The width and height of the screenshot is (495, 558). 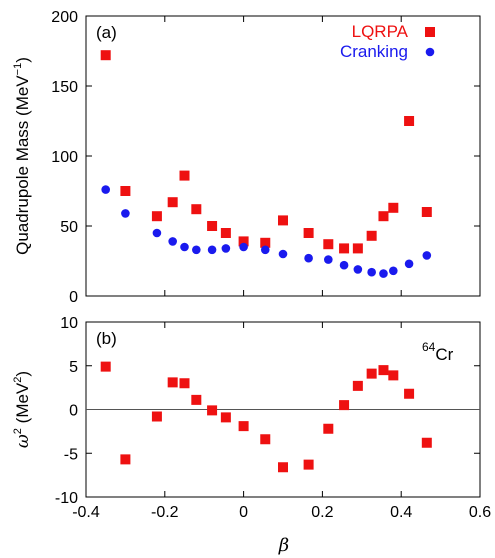 I want to click on y-tick-label: 50, so click(x=69, y=227).